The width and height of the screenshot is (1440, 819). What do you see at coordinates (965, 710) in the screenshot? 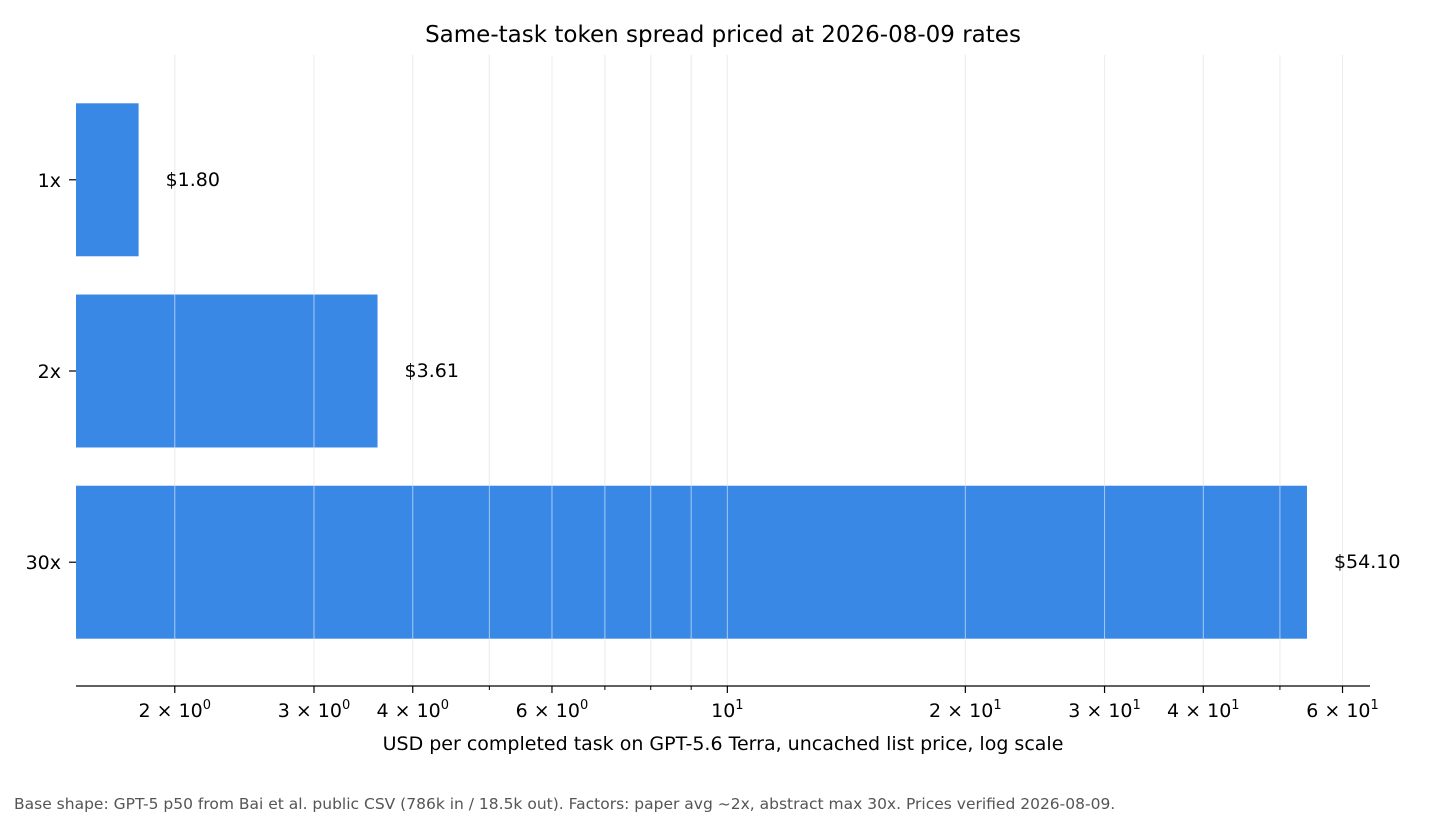
I see `x-tick-label: 2 × 101` at bounding box center [965, 710].